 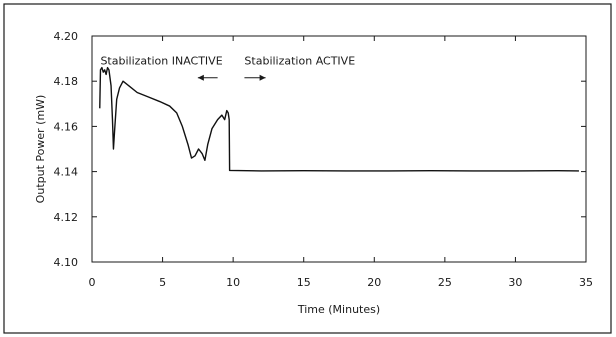 What do you see at coordinates (338, 309) in the screenshot?
I see `x-axis-label: Time (Minutes)` at bounding box center [338, 309].